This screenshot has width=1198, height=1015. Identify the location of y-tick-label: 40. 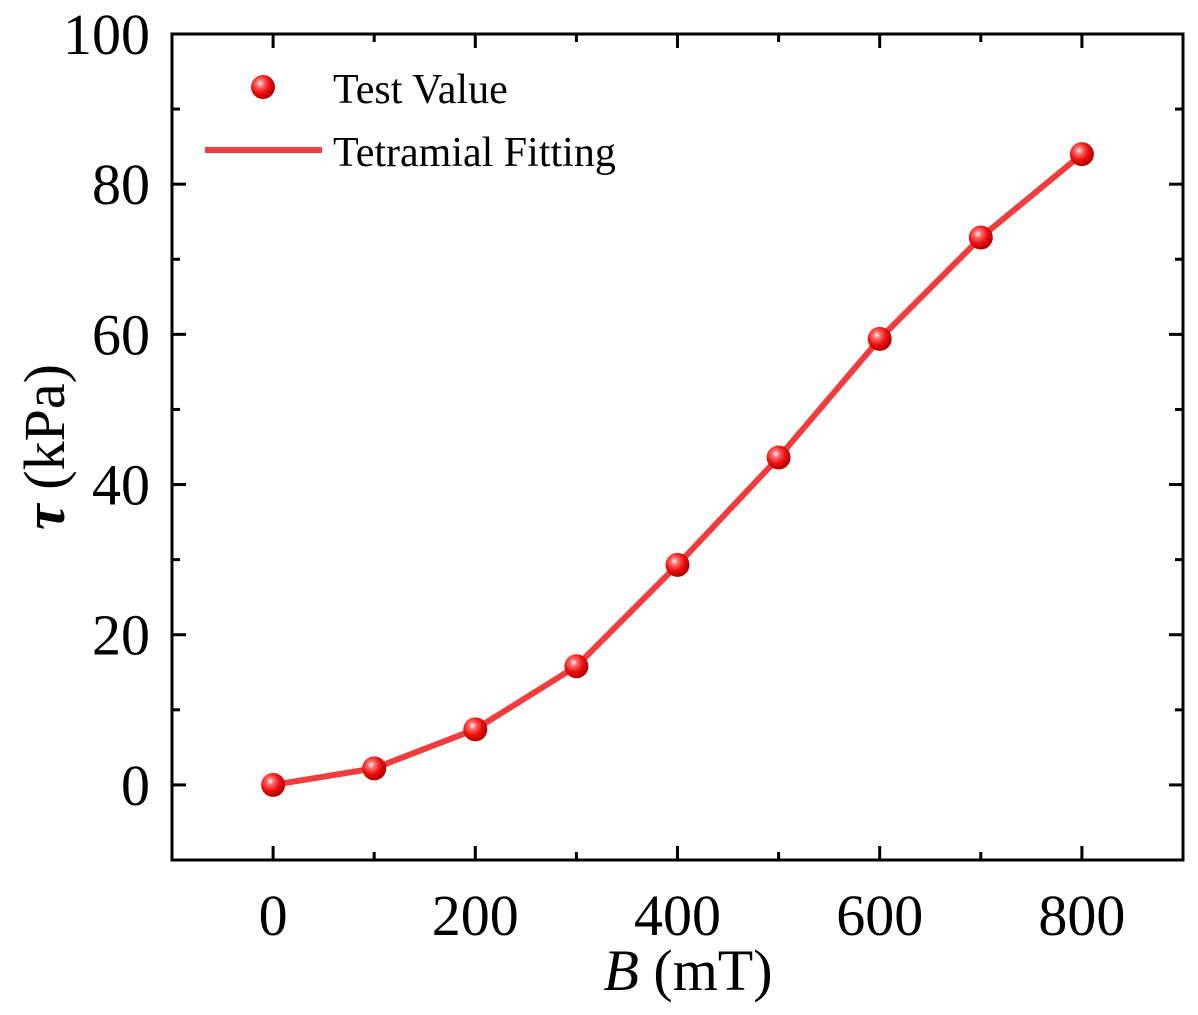
(121, 485).